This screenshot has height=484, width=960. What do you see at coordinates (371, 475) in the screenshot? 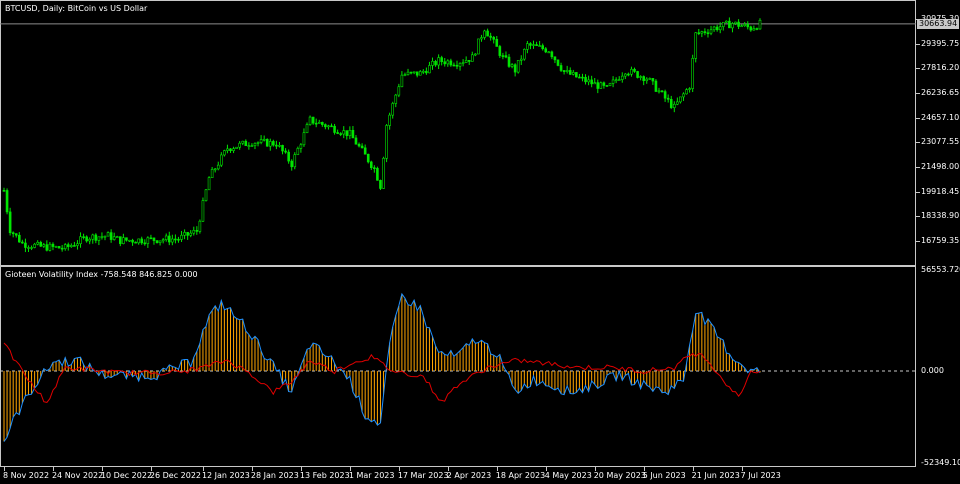
I see `date-axis-label: 1 Mar 2023` at bounding box center [371, 475].